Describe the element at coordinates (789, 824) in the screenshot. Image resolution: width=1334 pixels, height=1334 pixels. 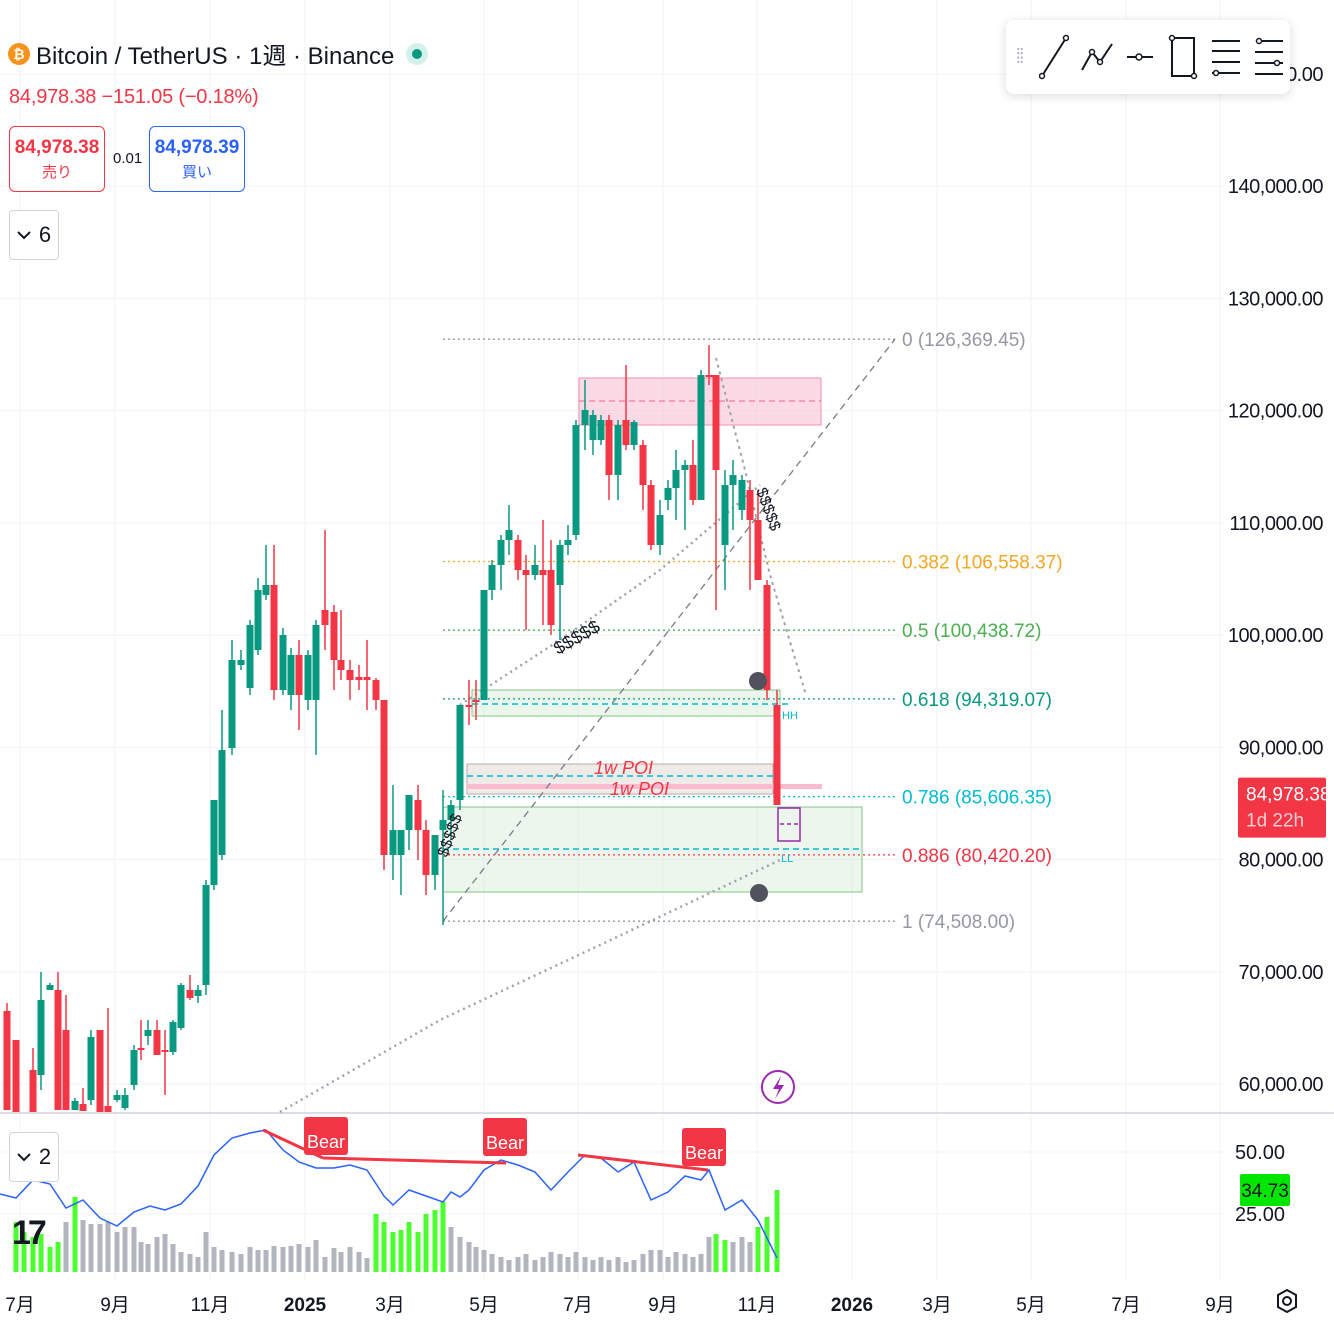
I see `selected-range-box` at that location.